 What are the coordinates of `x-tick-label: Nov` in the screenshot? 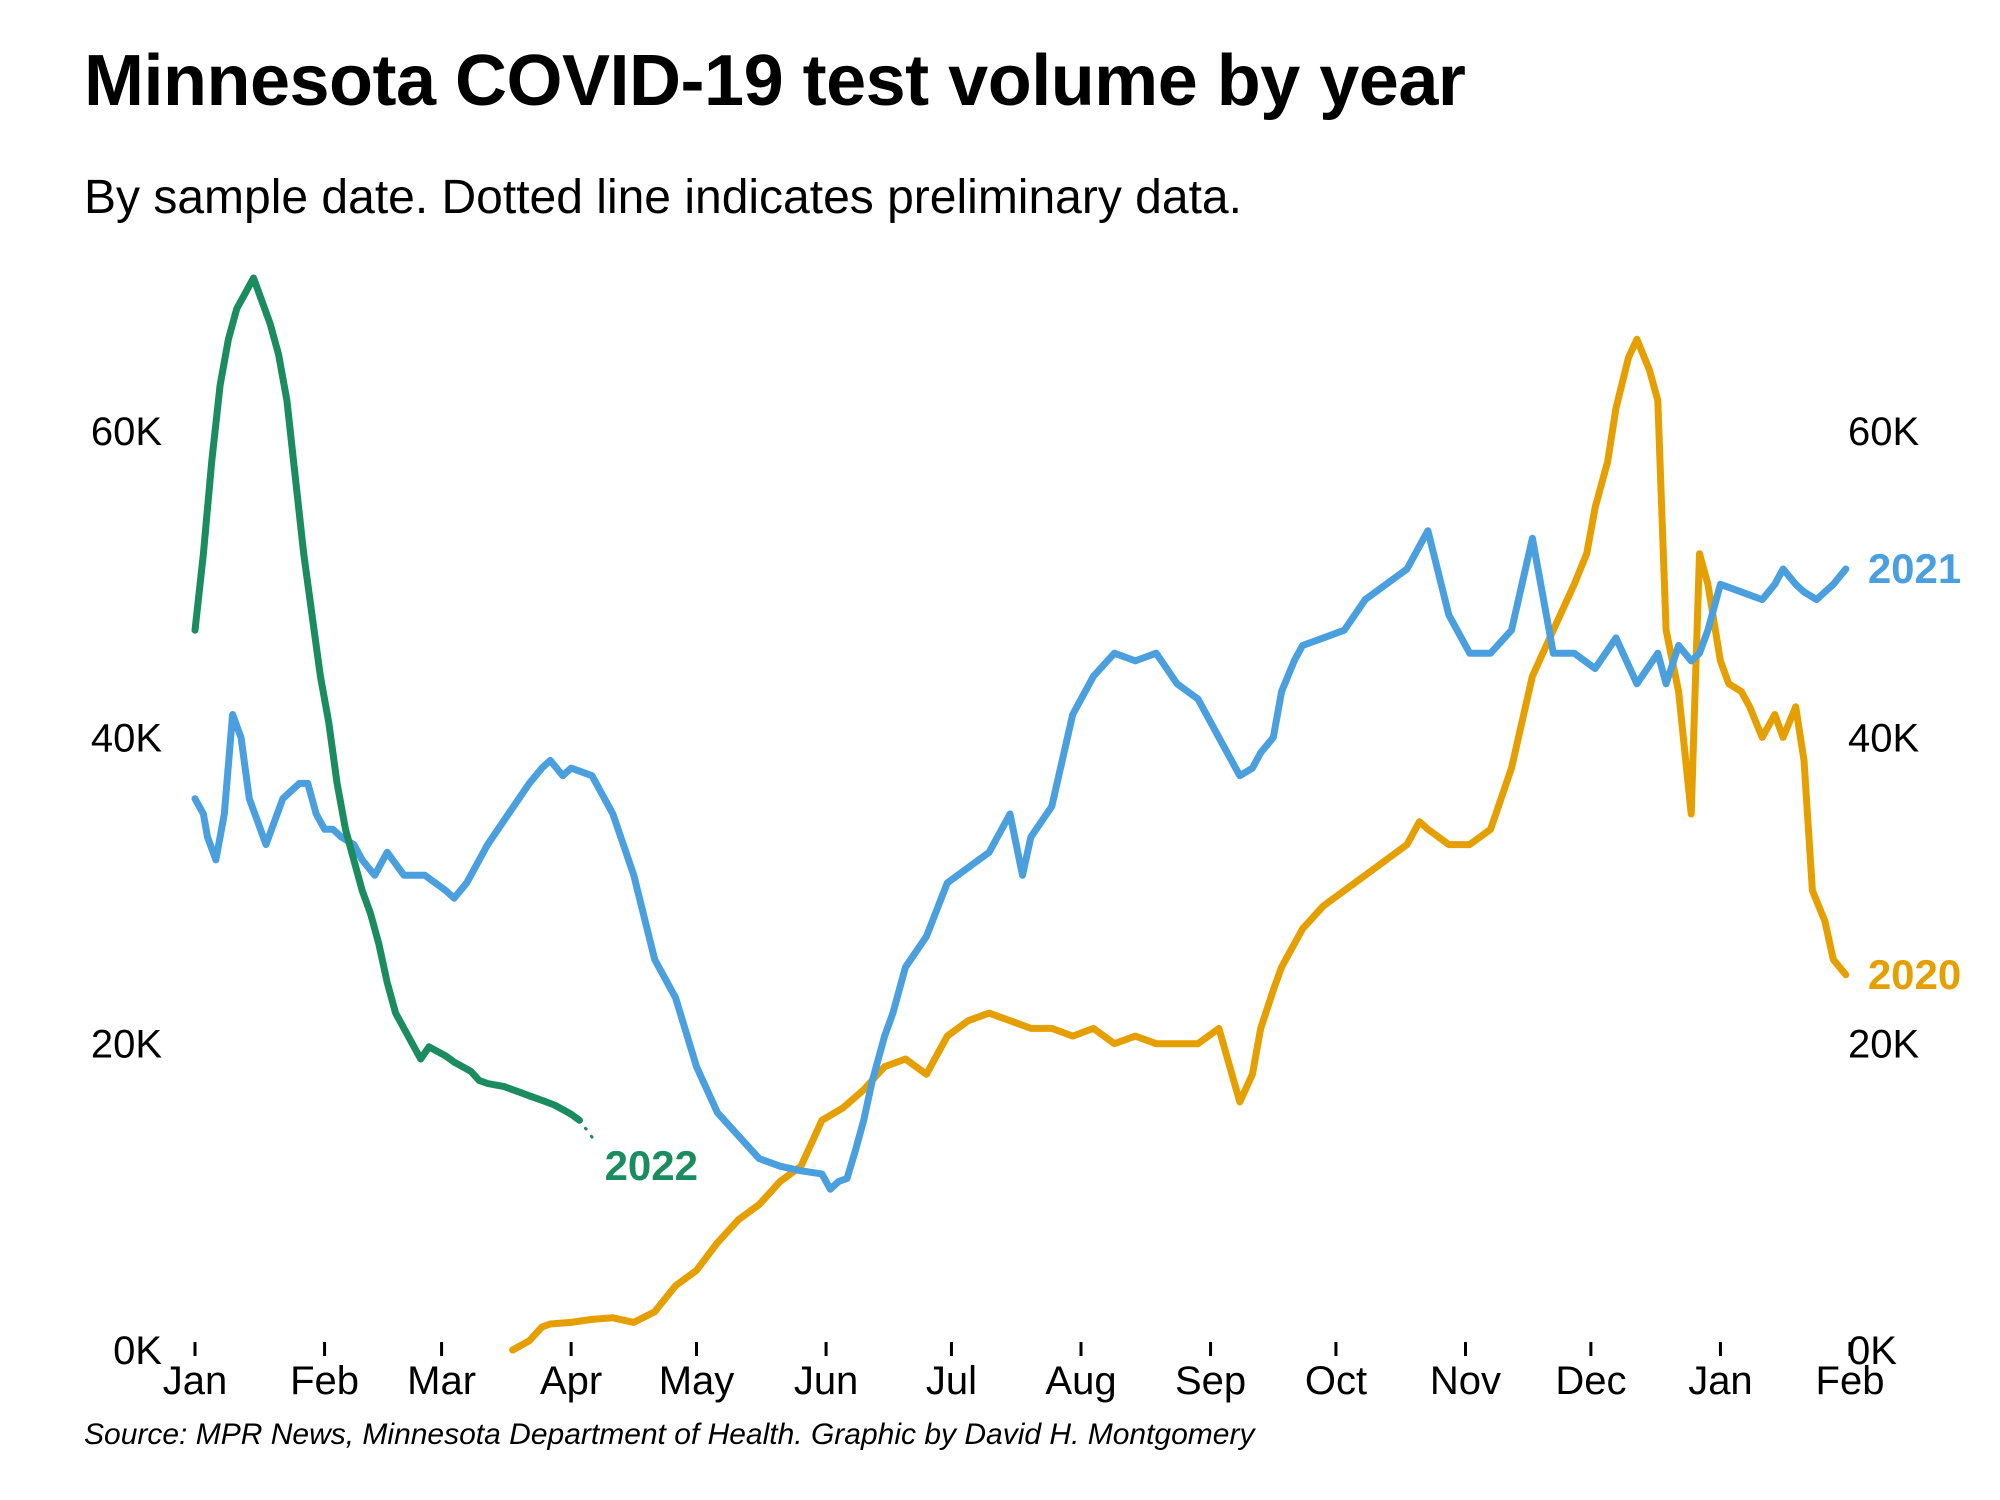 It's located at (1465, 1381).